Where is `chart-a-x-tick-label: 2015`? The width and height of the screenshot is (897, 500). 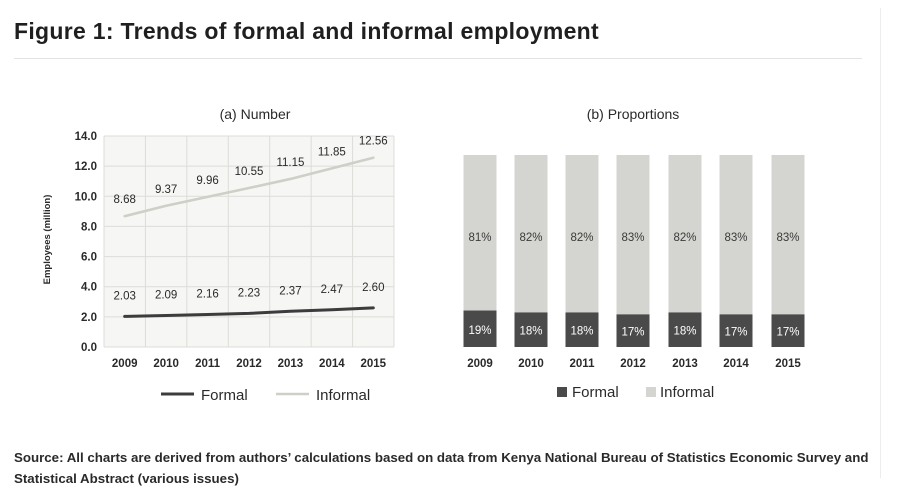
chart-a-x-tick-label: 2015 is located at coordinates (373, 364).